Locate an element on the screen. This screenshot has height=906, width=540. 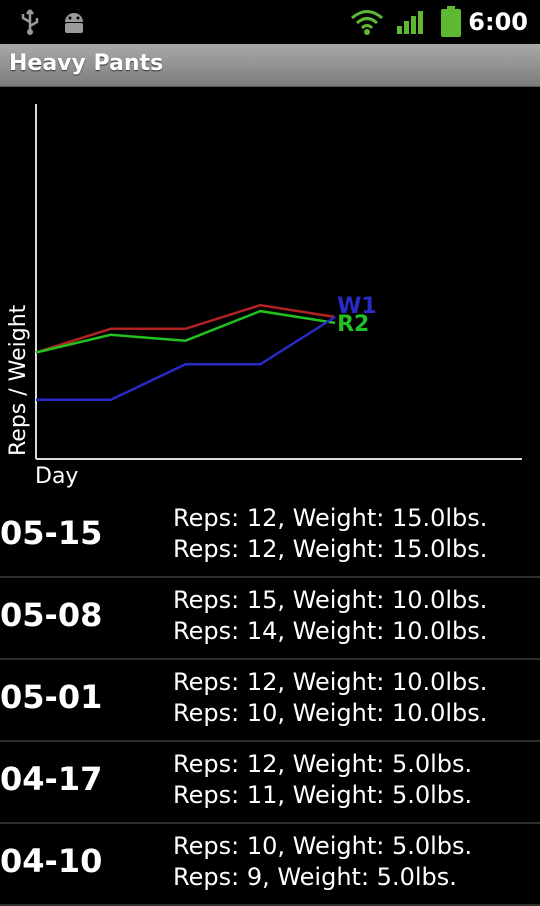
series-label-w1: W1 is located at coordinates (357, 306).